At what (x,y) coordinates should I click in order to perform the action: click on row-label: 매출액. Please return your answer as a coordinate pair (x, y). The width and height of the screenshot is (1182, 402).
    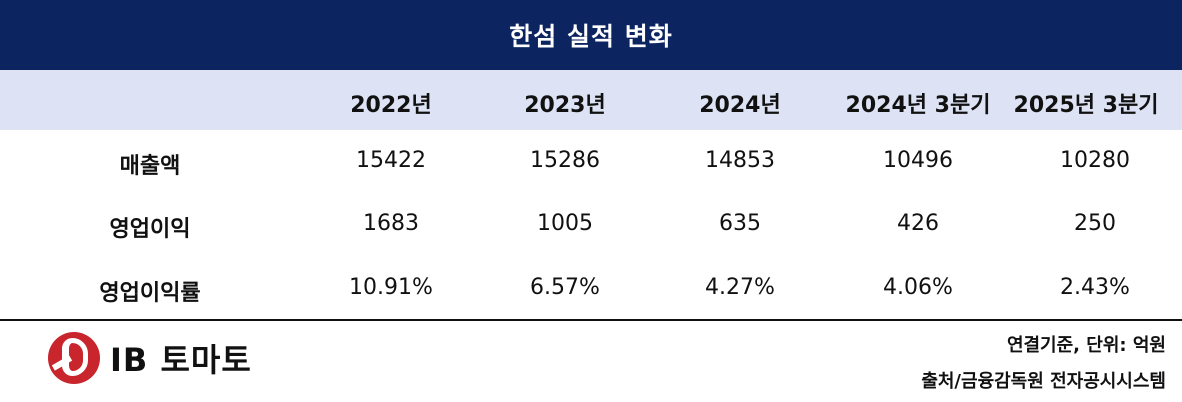
    Looking at the image, I should click on (150, 166).